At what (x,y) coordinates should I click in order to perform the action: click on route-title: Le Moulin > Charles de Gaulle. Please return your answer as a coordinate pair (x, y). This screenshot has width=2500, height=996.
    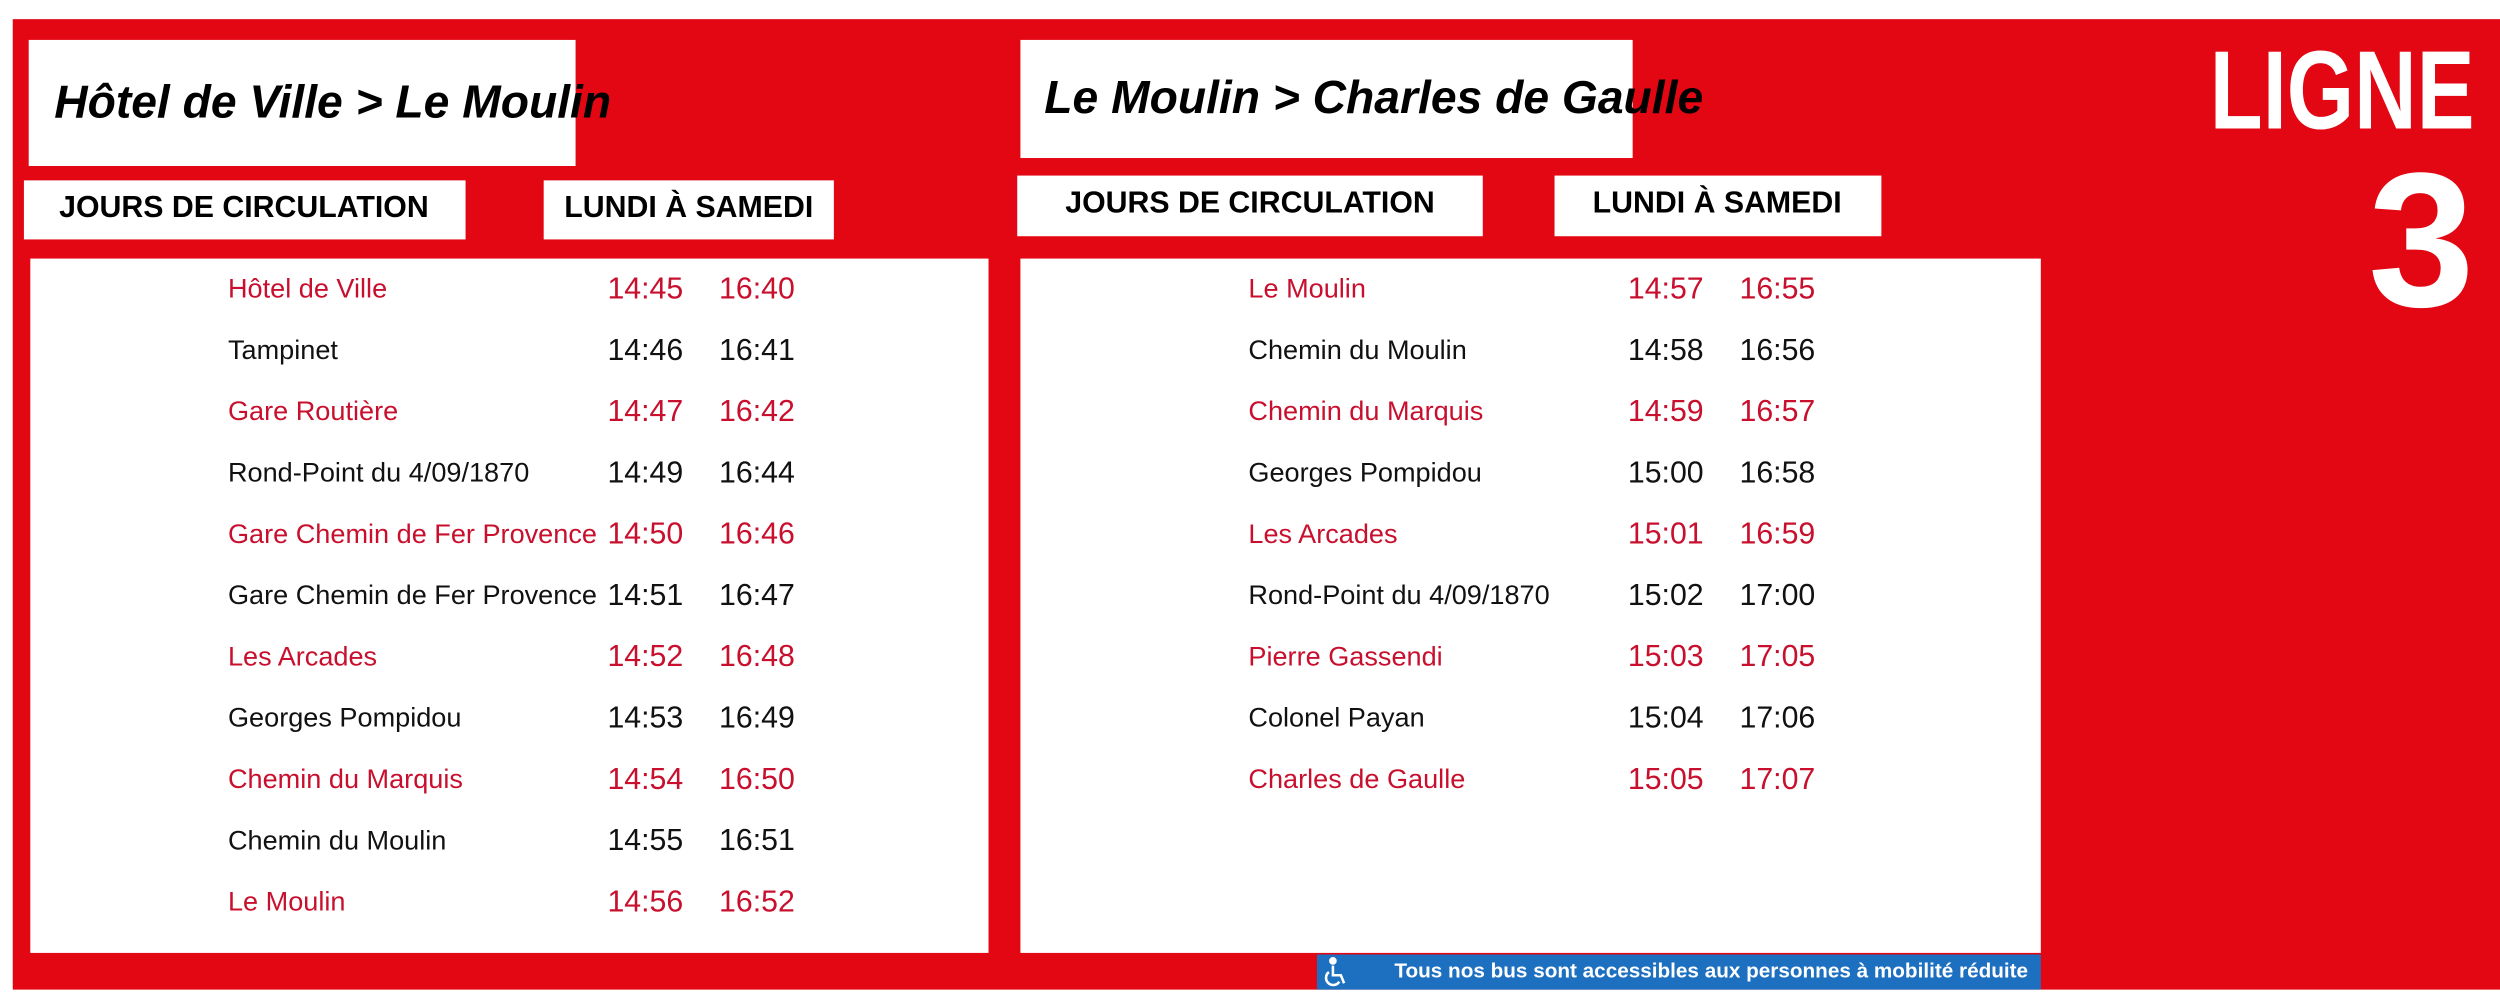
    Looking at the image, I should click on (1373, 97).